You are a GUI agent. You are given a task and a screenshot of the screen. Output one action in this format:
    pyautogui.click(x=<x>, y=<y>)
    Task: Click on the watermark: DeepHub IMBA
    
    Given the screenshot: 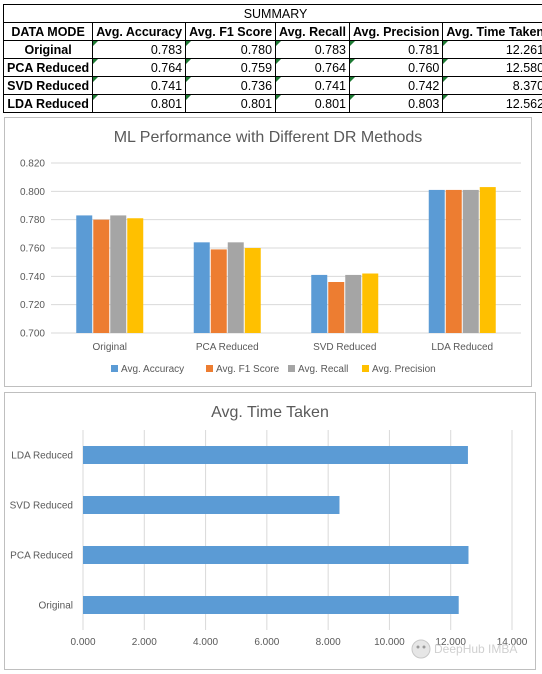 What is the action you would take?
    pyautogui.click(x=470, y=649)
    